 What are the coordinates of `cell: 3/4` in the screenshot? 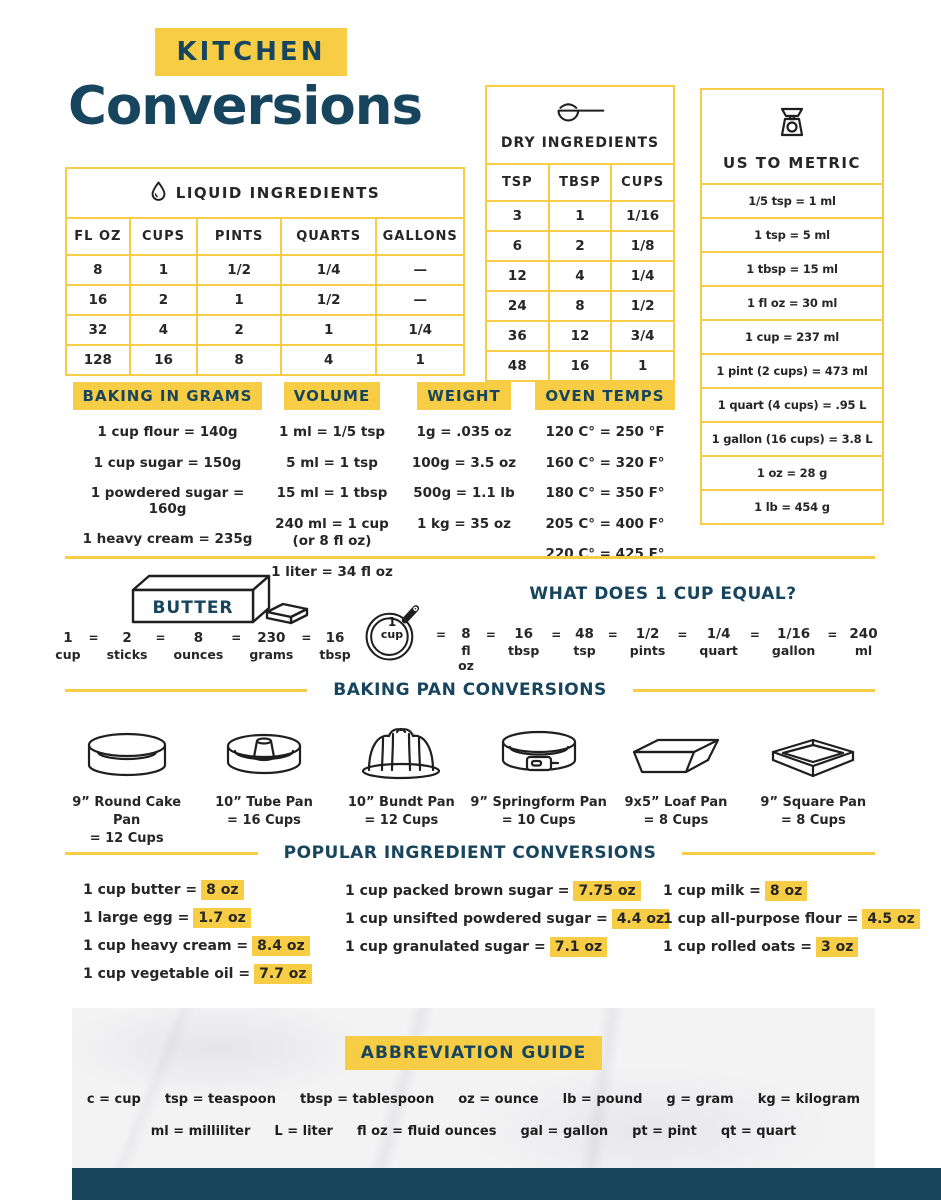 It's located at (642, 336).